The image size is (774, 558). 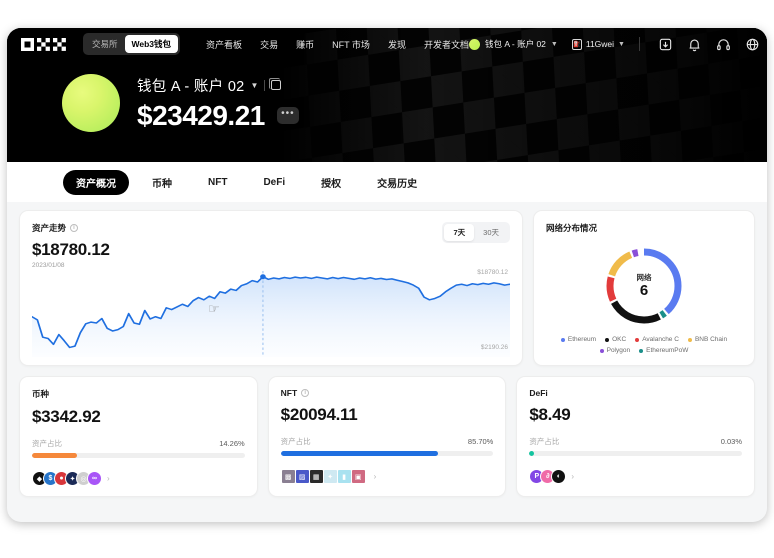 I want to click on nav-icon-group, so click(x=709, y=44).